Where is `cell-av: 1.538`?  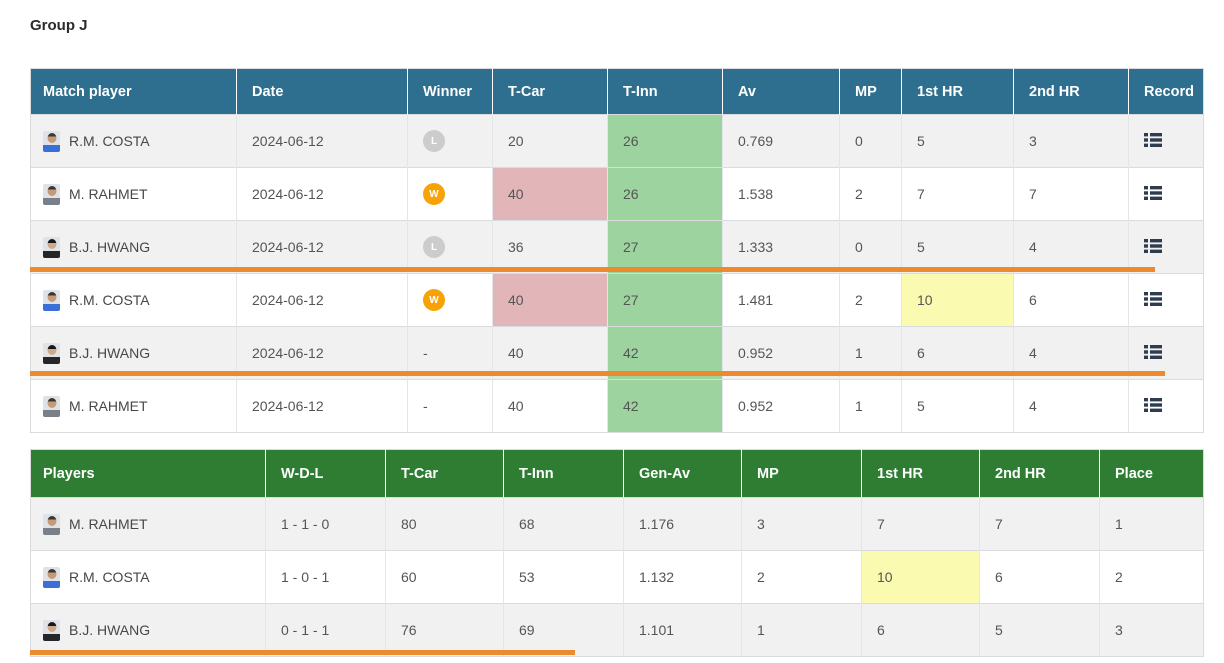 cell-av: 1.538 is located at coordinates (781, 194).